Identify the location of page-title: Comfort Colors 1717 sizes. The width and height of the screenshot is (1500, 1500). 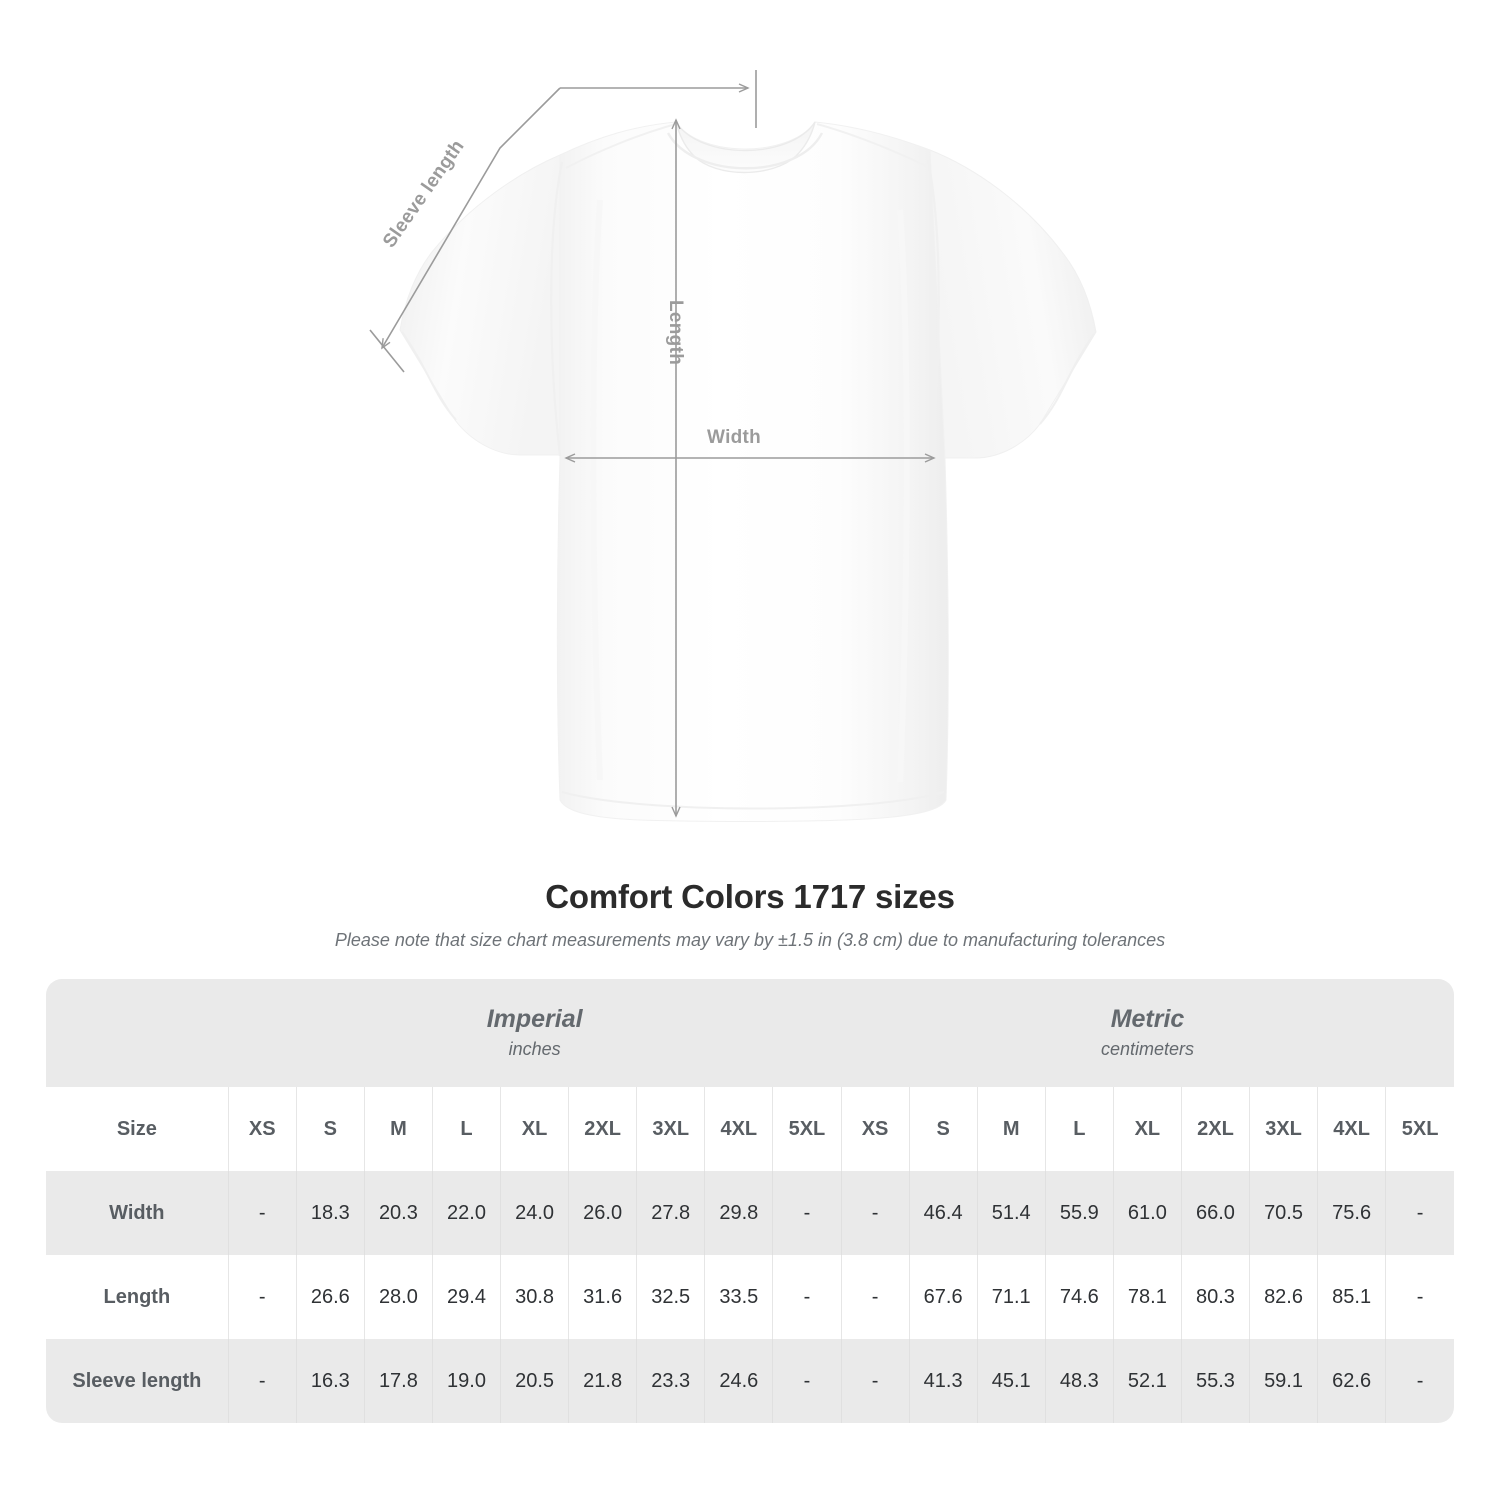
(750, 896).